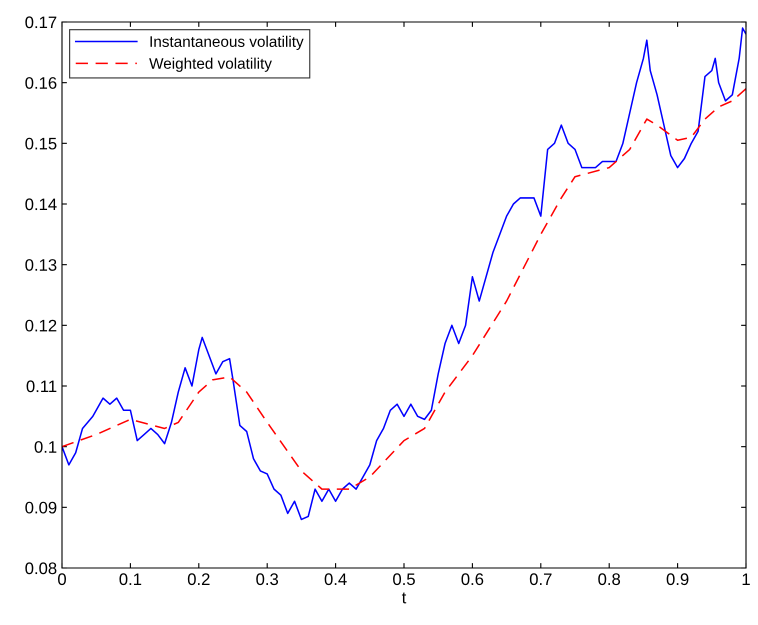 Image resolution: width=758 pixels, height=625 pixels. What do you see at coordinates (45, 447) in the screenshot?
I see `y-tick-label: 0.1` at bounding box center [45, 447].